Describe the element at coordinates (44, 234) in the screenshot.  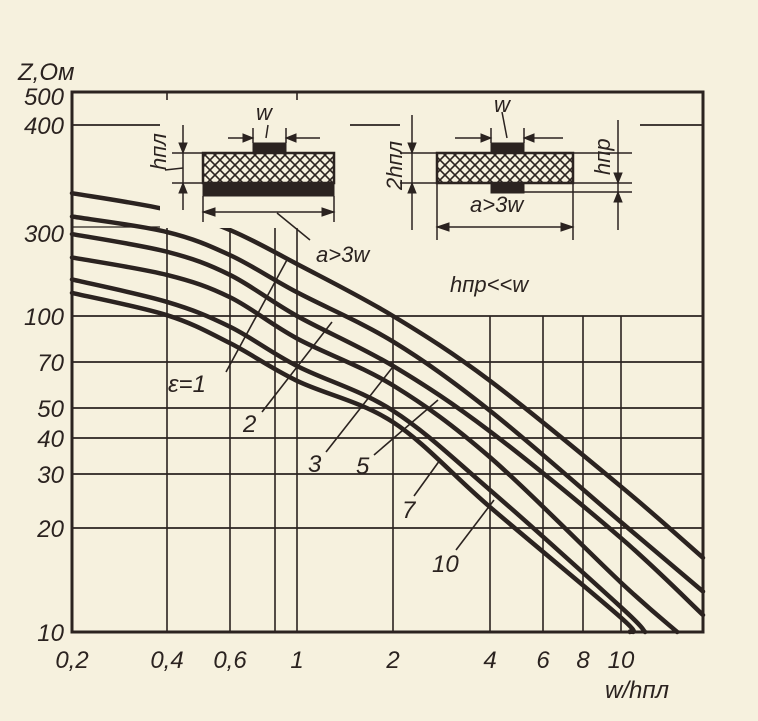
I see `y-tick-label: 300` at that location.